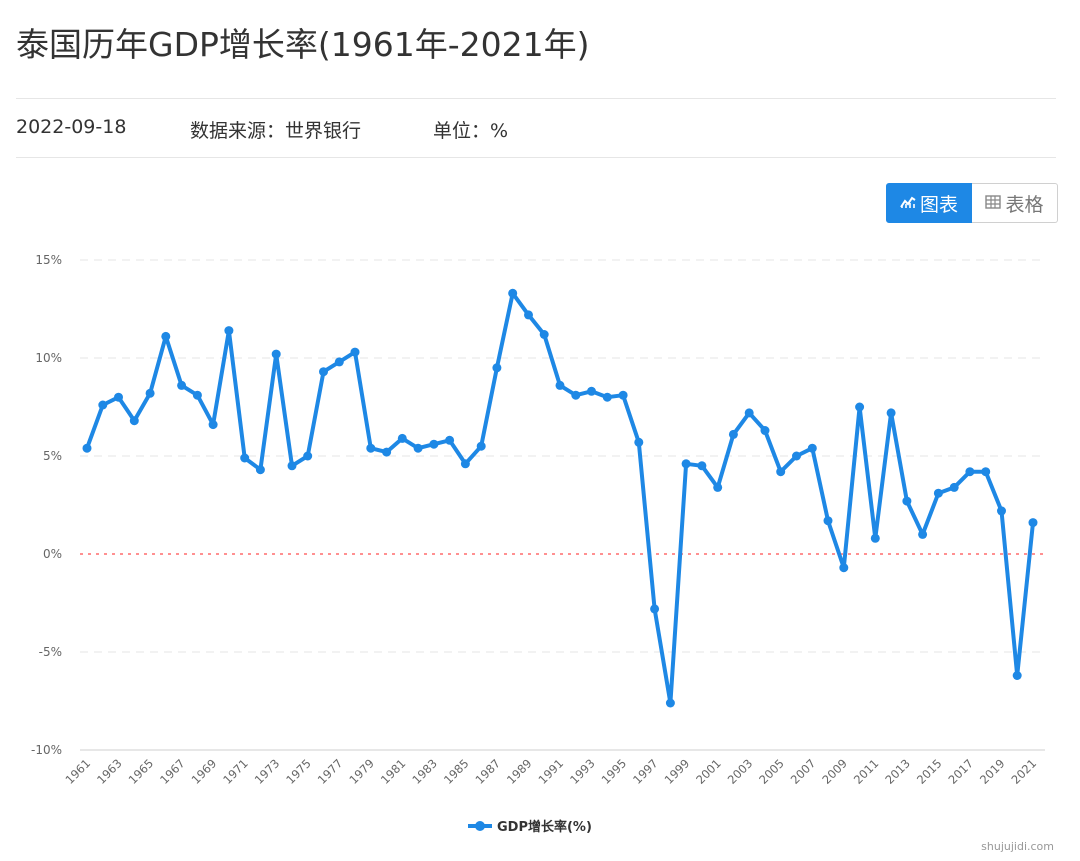 The width and height of the screenshot is (1080, 861). I want to click on y-axis-ticks: -10% -5% 0% 5% 10% 15%, so click(46, 505).